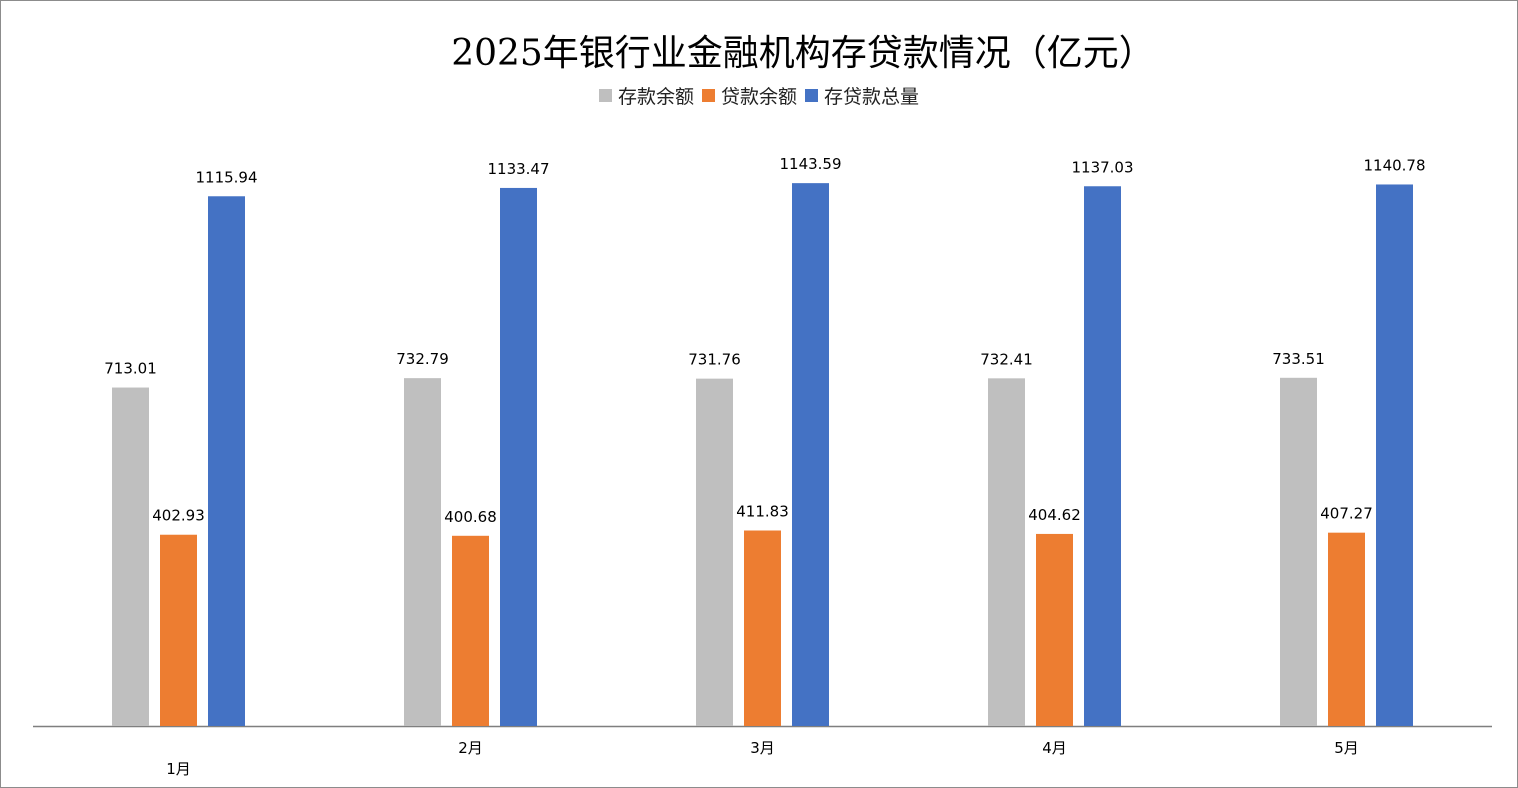 The height and width of the screenshot is (788, 1518). I want to click on data-label-total-1: 1115.94, so click(226, 177).